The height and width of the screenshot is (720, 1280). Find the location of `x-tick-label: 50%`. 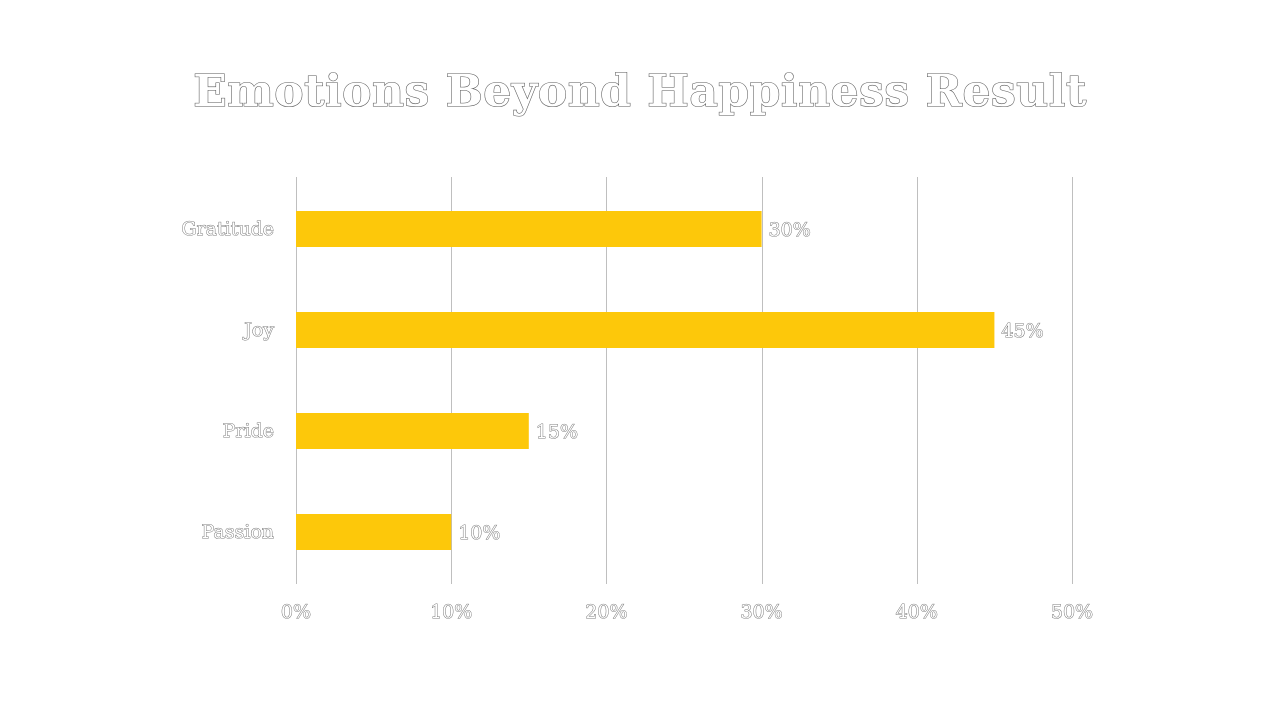

x-tick-label: 50% is located at coordinates (1072, 612).